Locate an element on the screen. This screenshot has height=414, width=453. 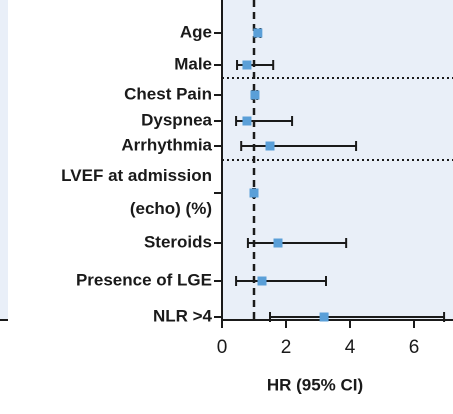
x-tick-label: 6 is located at coordinates (414, 347).